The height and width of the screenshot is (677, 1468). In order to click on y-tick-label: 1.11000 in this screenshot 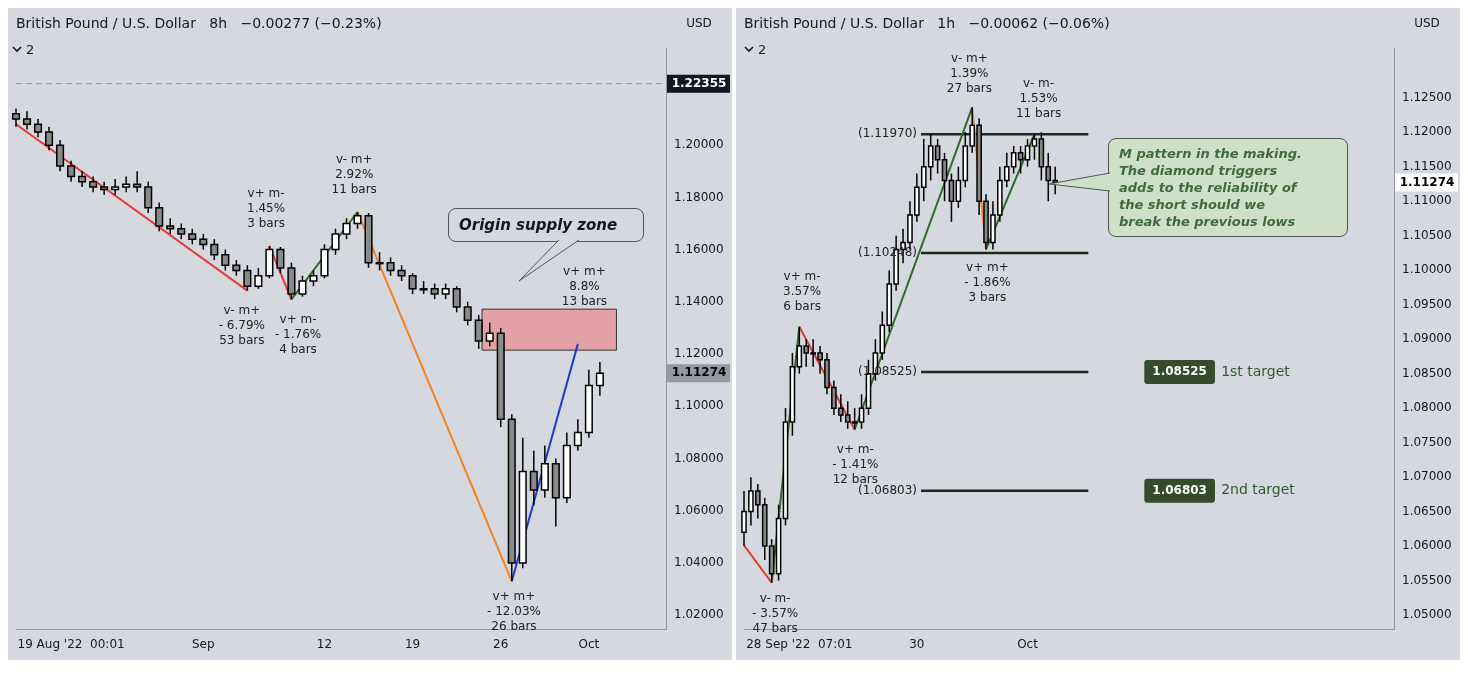, I will do `click(1427, 200)`.